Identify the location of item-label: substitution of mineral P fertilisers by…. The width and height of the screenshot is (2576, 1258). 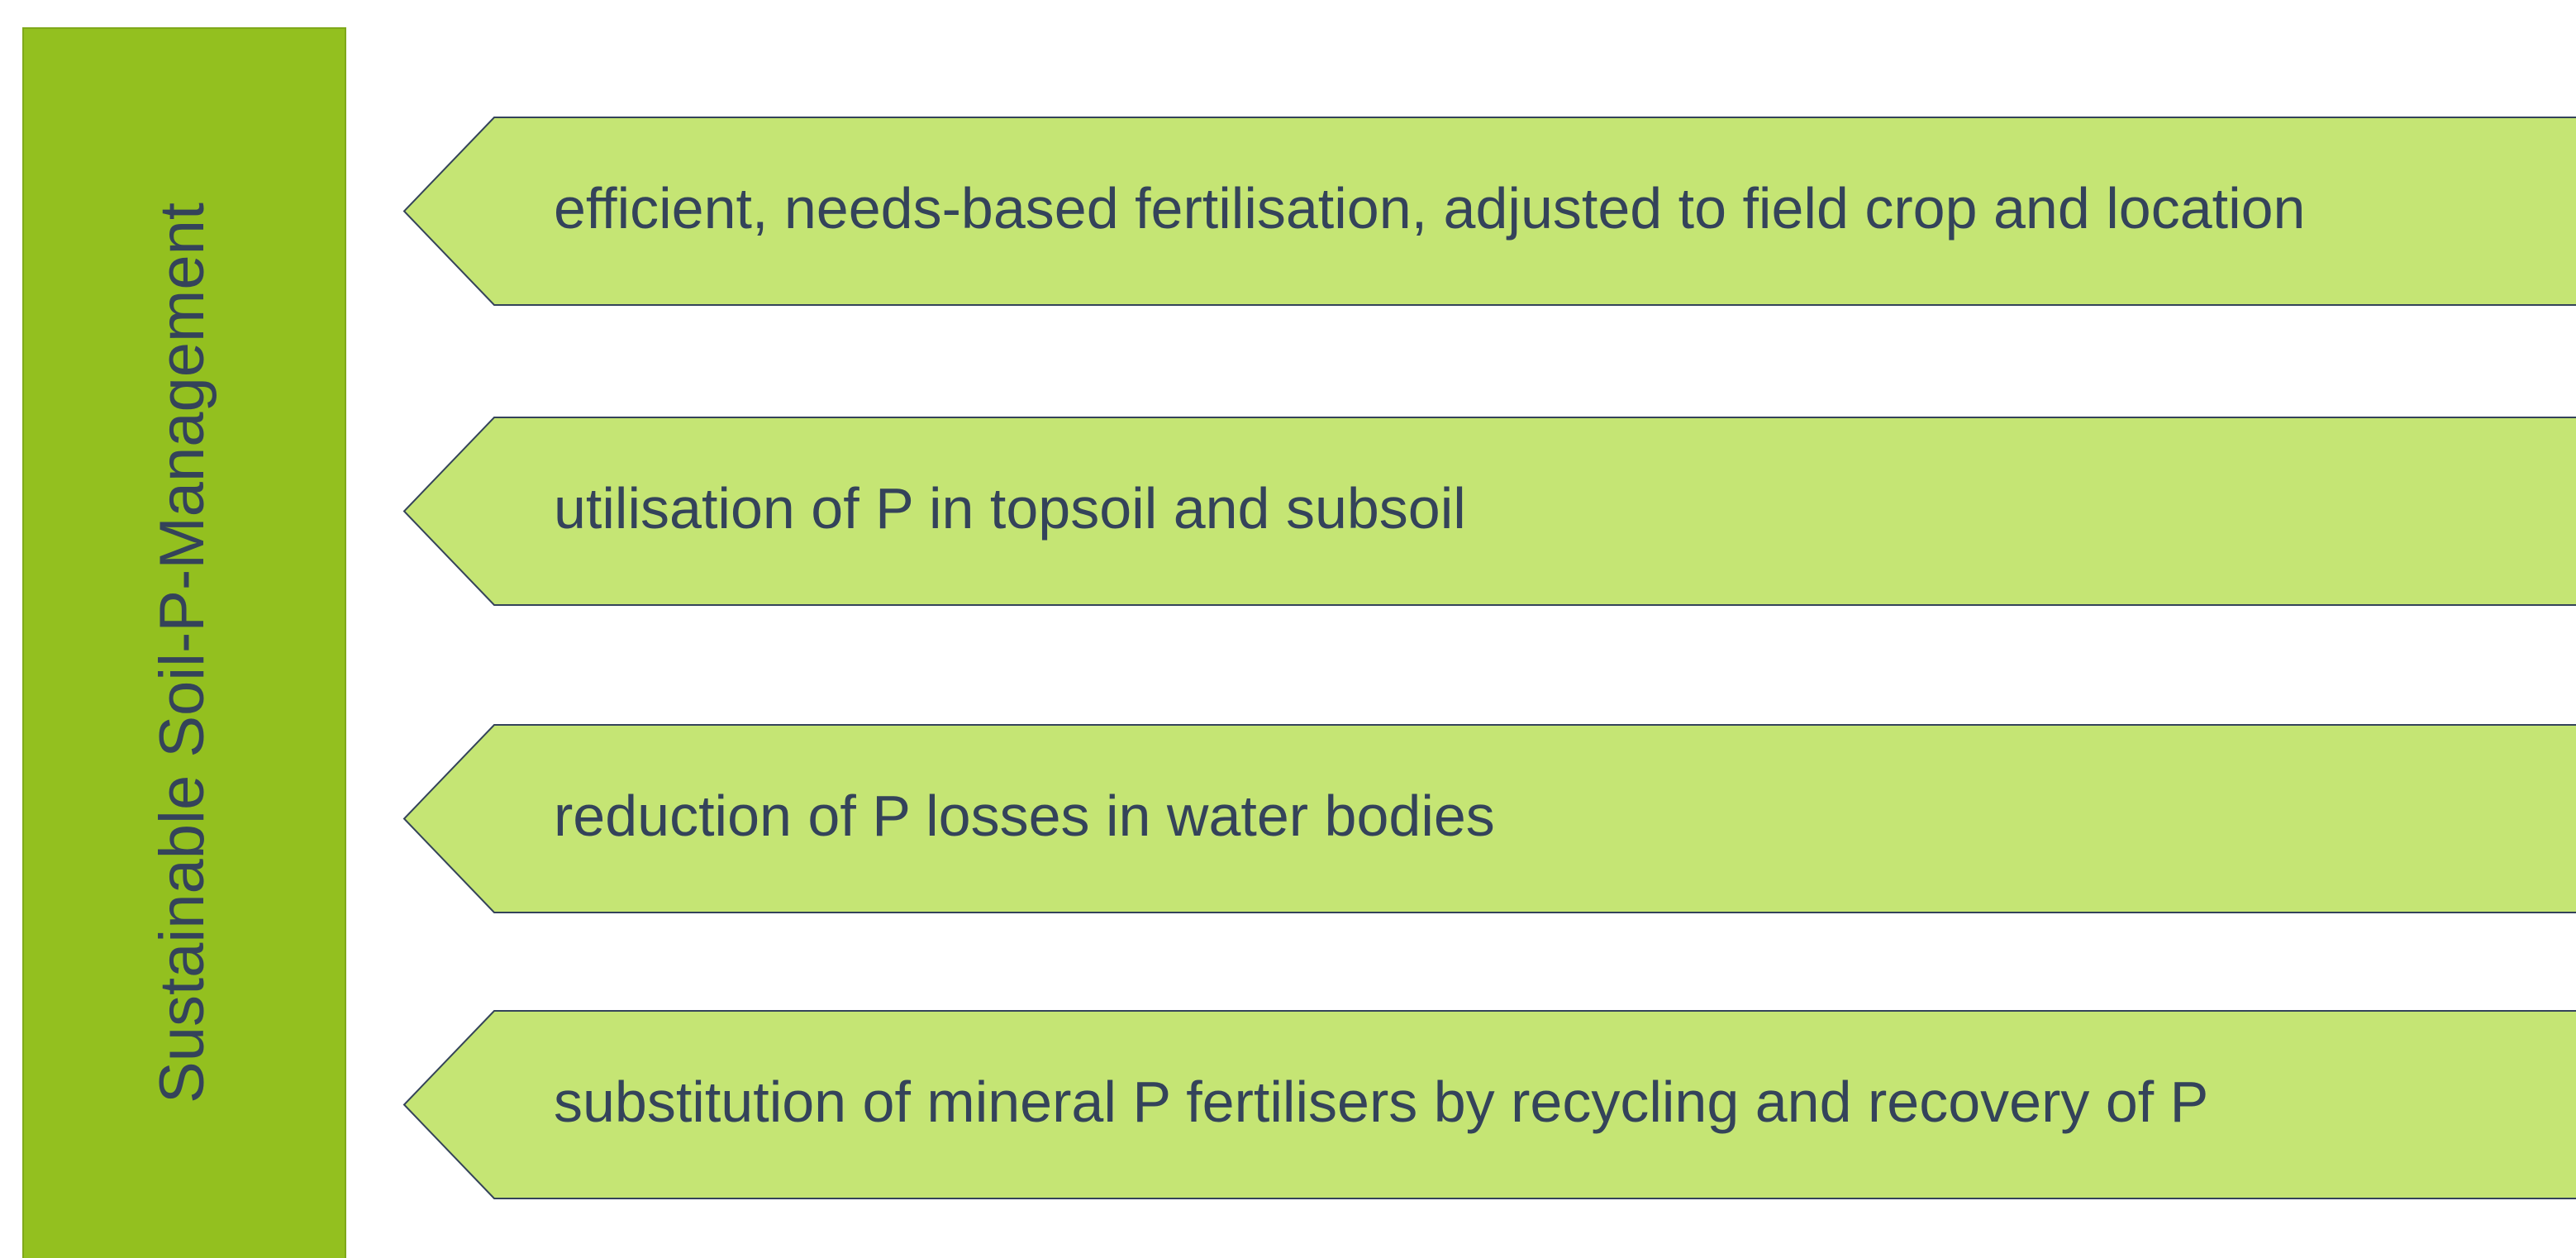
(1381, 1102).